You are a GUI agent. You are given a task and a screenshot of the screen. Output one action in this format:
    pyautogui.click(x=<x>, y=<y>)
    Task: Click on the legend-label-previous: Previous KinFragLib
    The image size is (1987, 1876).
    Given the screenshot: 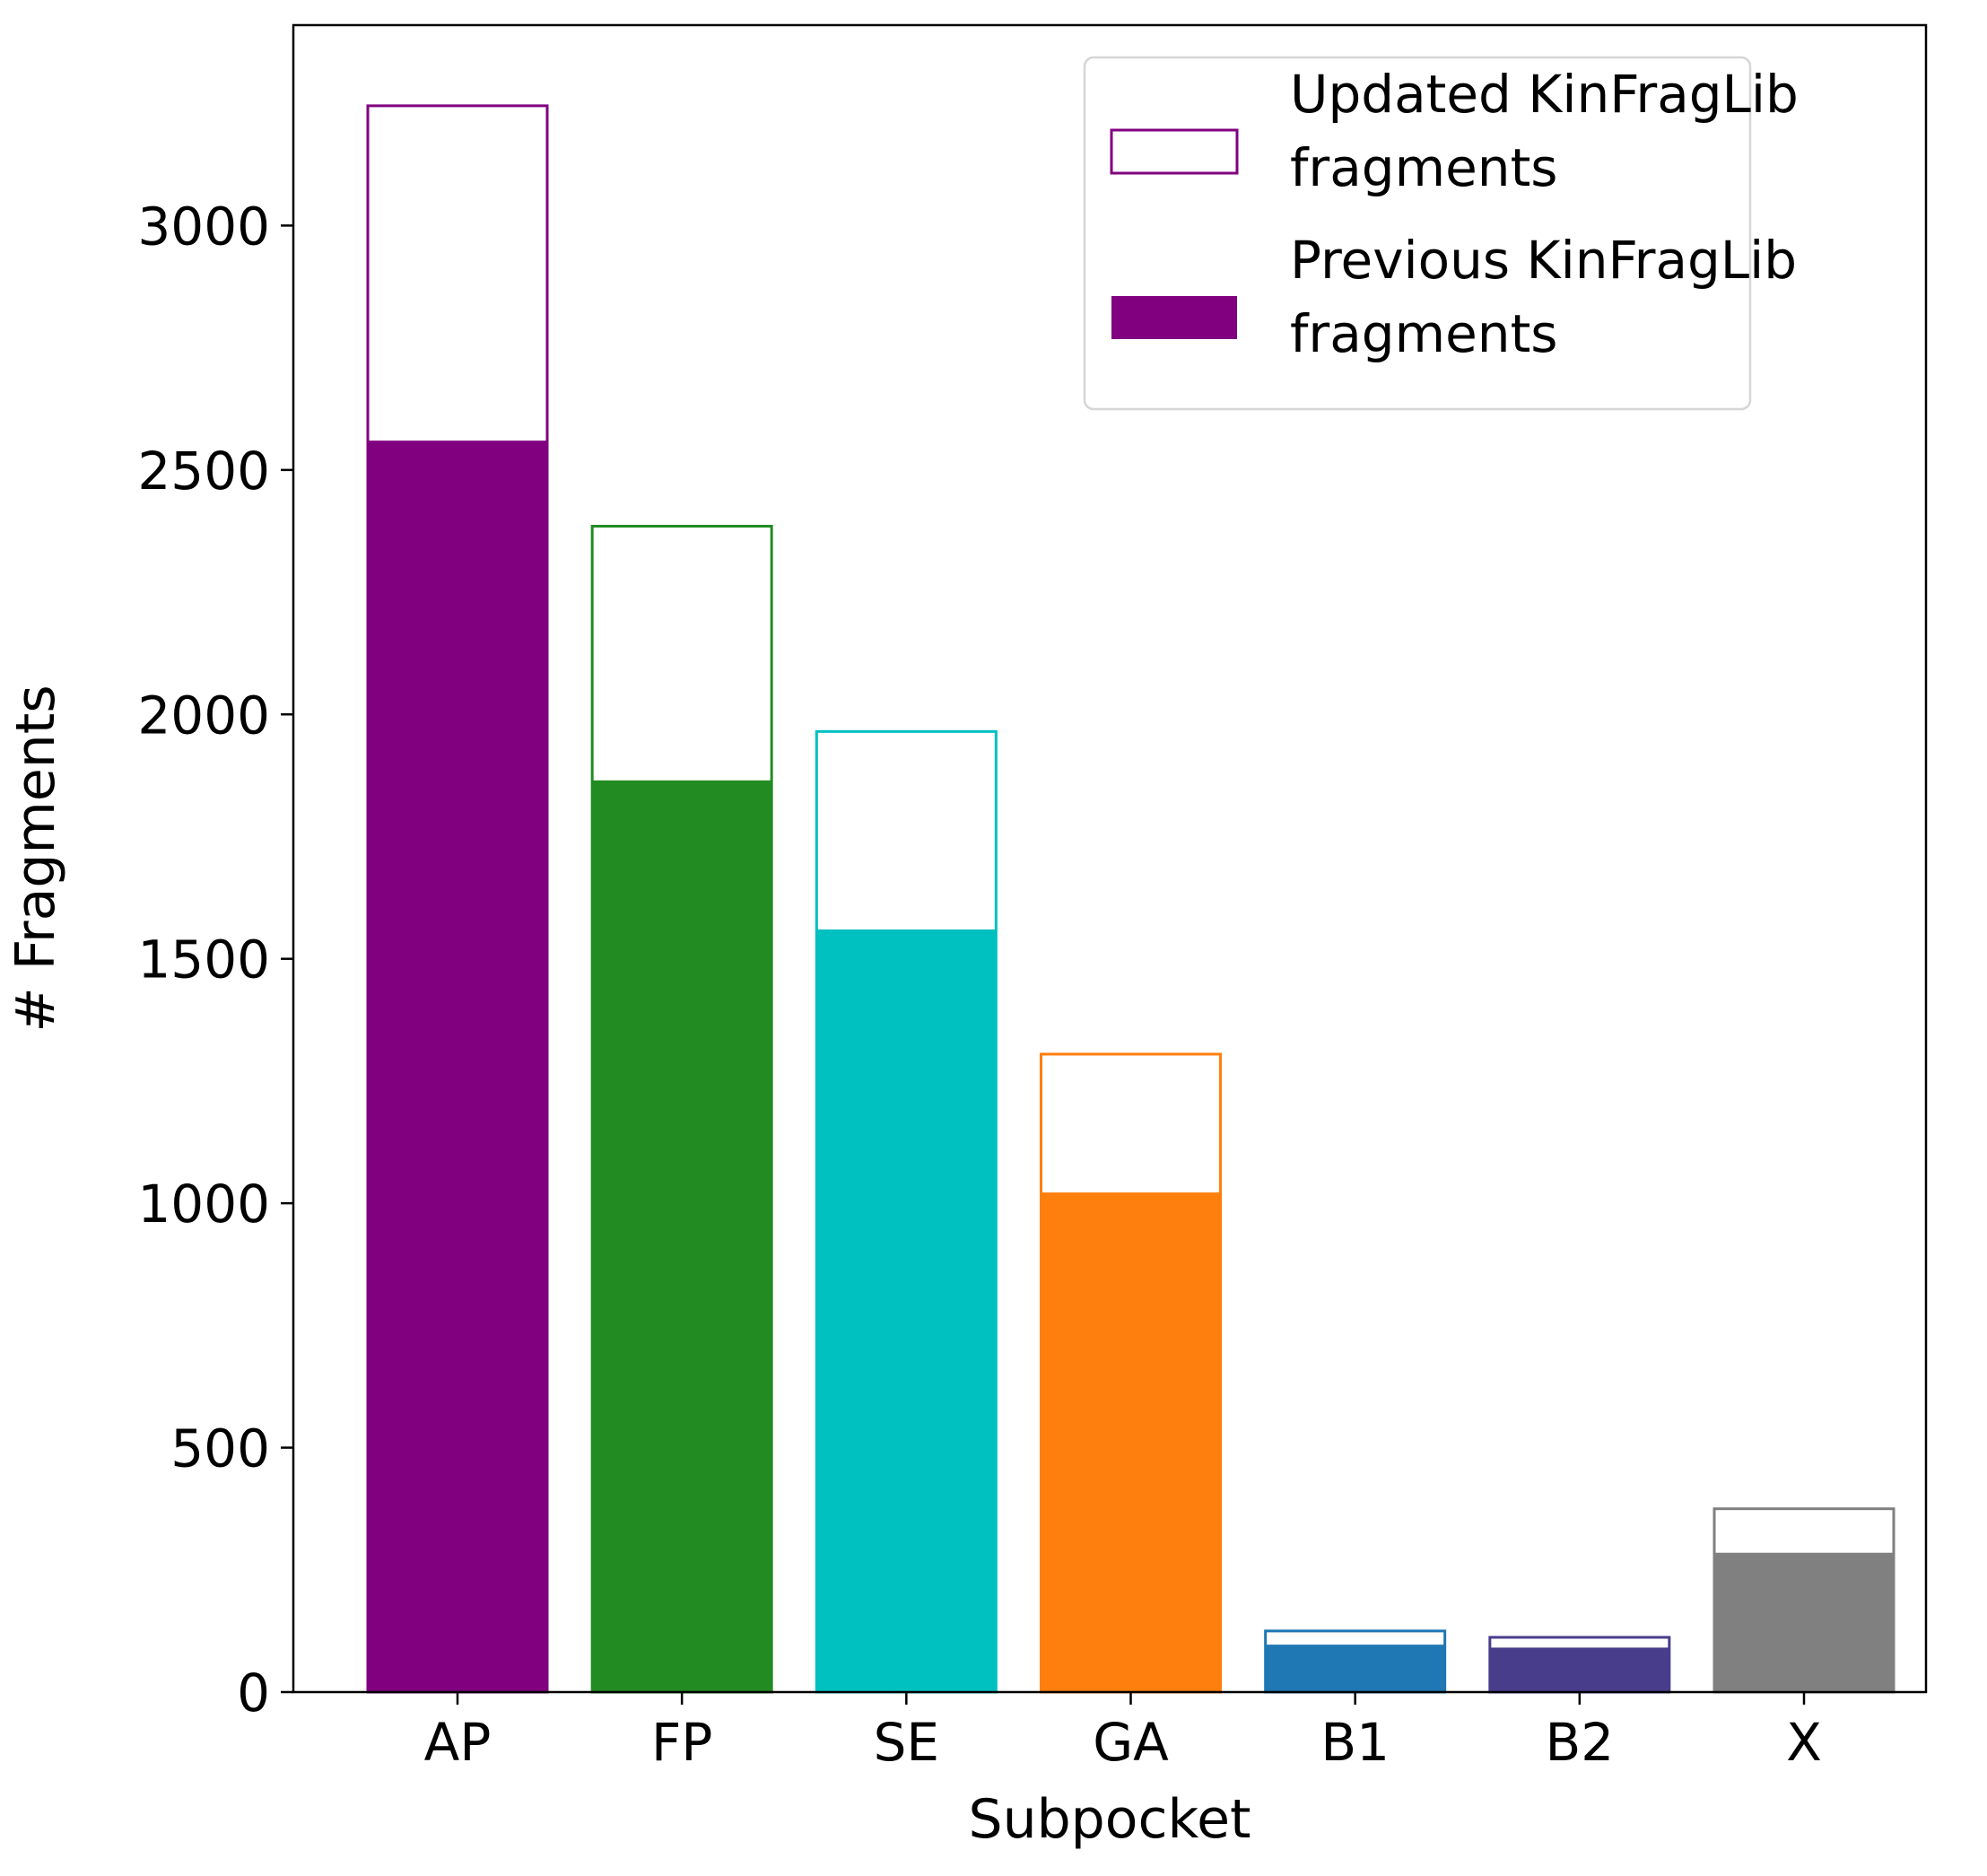 What is the action you would take?
    pyautogui.click(x=1543, y=260)
    